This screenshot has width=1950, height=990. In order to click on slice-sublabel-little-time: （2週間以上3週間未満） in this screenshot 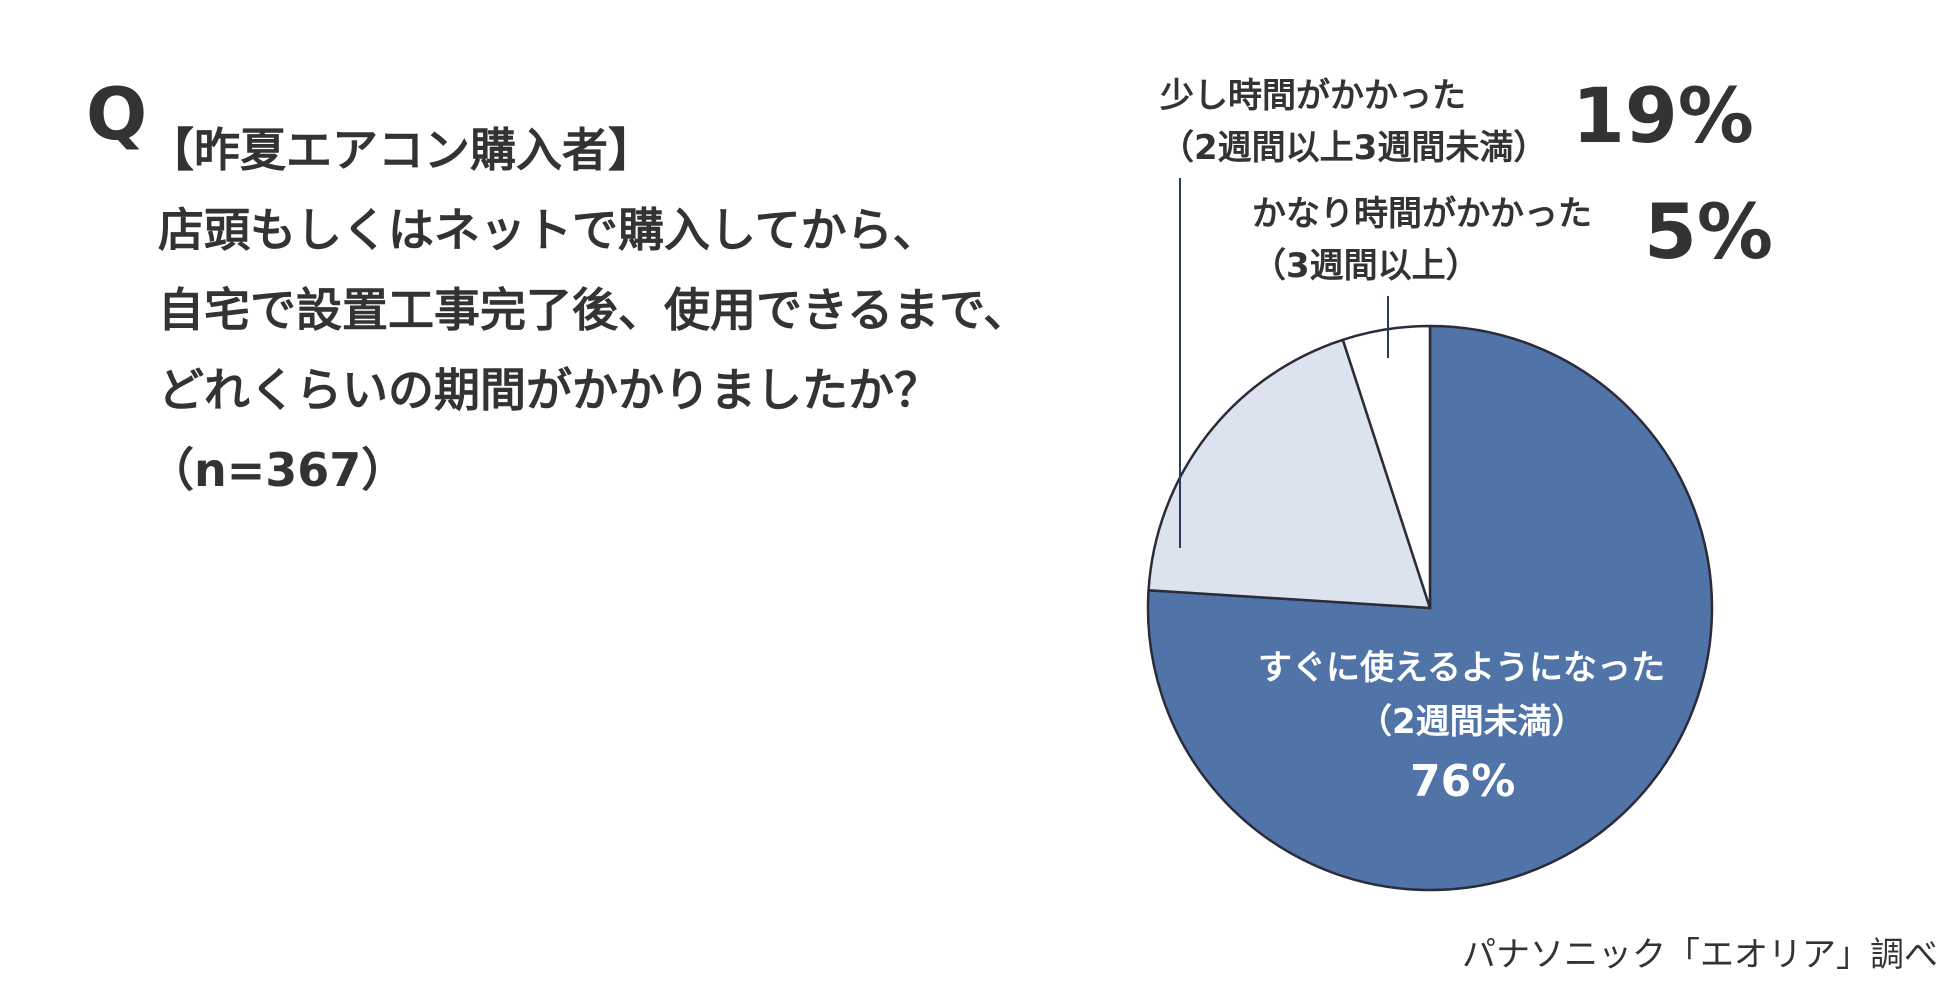, I will do `click(1354, 148)`.